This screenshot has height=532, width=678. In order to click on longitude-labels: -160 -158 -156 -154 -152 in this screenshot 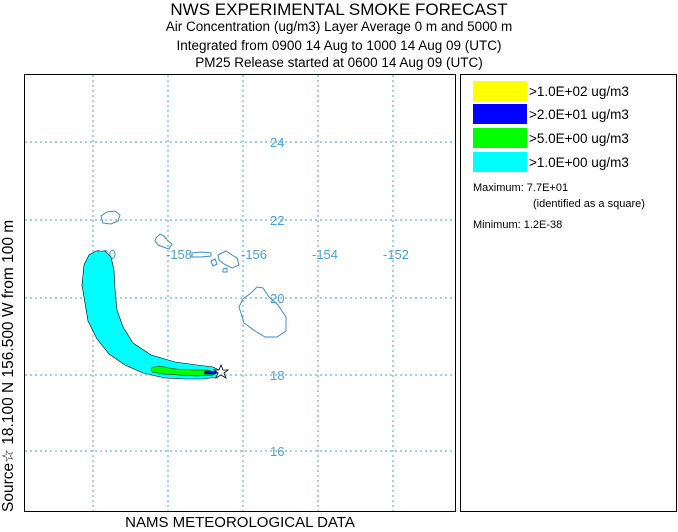, I will do `click(249, 254)`.